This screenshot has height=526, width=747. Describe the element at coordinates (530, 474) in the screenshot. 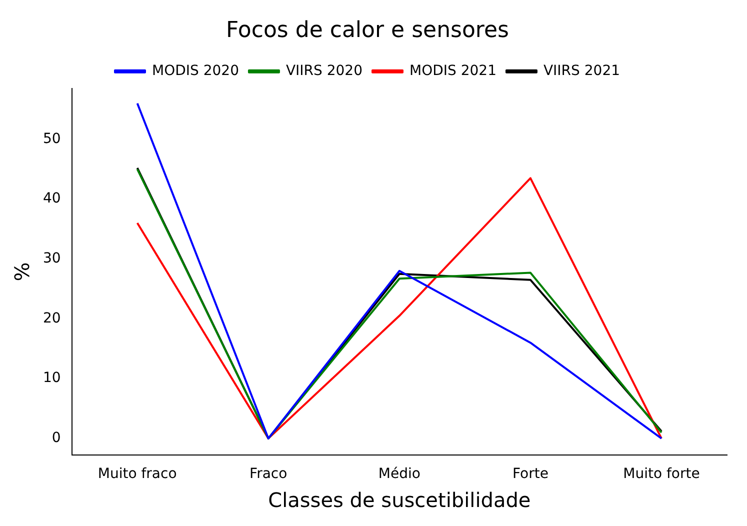

I see `x-tick-label: Forte` at that location.